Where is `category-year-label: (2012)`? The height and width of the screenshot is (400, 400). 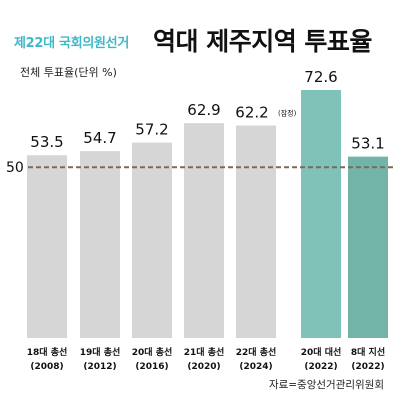 category-year-label: (2012) is located at coordinates (99, 367).